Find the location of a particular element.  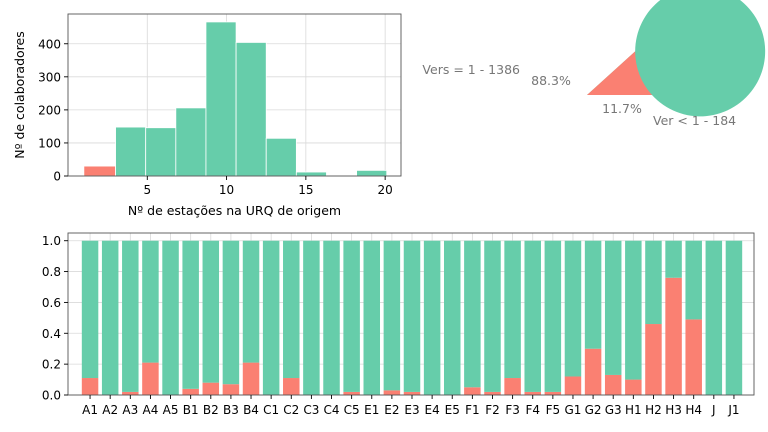

stacked-xtick-label: B4 is located at coordinates (251, 410).